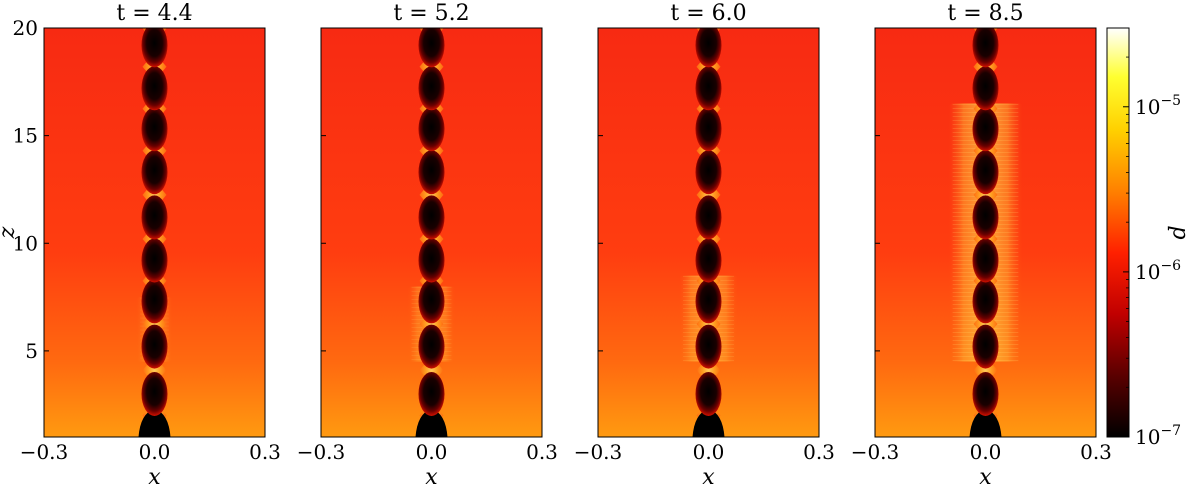  I want to click on colorbar-tick-label: 10⁻⁷, so click(1158, 436).